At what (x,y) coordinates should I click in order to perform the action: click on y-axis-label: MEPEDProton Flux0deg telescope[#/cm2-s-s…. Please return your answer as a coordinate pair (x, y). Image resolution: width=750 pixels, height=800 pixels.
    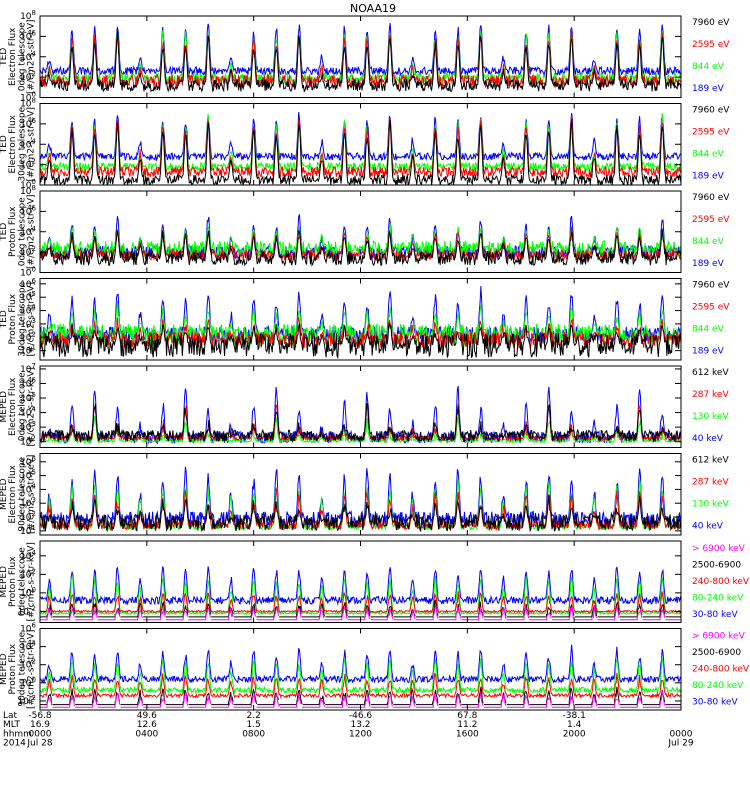
    Looking at the image, I should click on (18, 581).